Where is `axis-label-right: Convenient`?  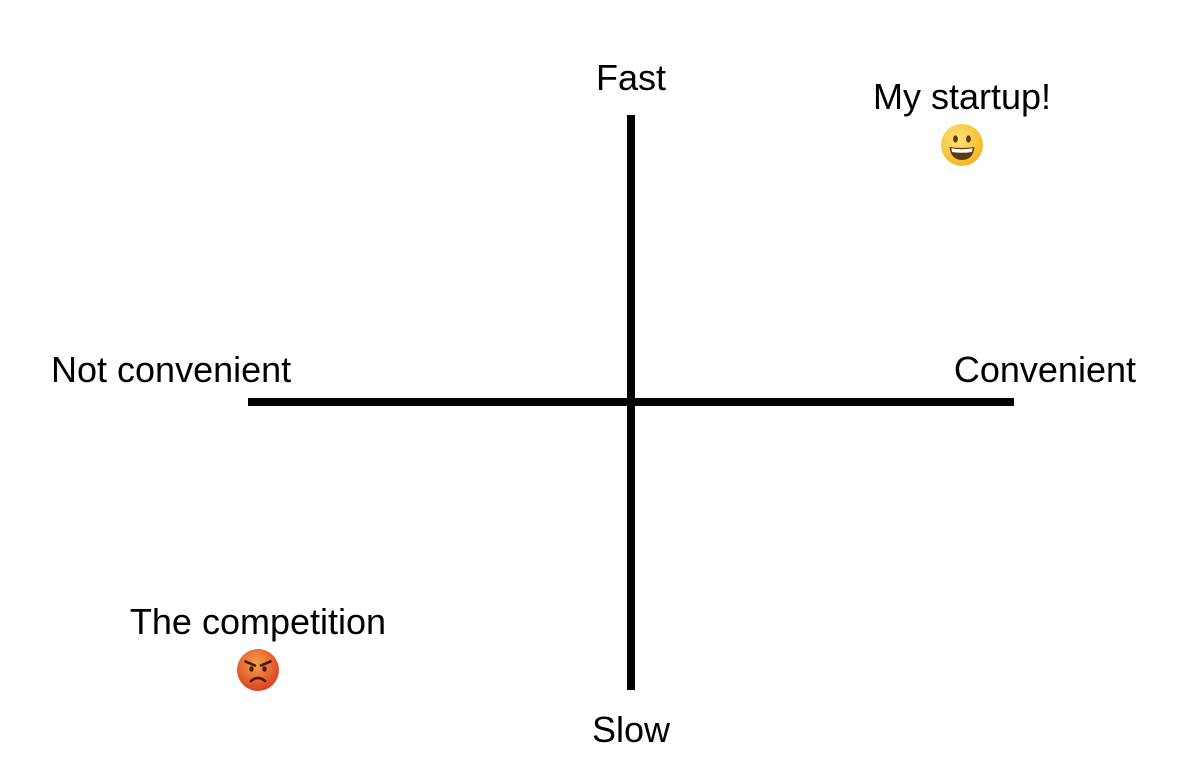
axis-label-right: Convenient is located at coordinates (1044, 369).